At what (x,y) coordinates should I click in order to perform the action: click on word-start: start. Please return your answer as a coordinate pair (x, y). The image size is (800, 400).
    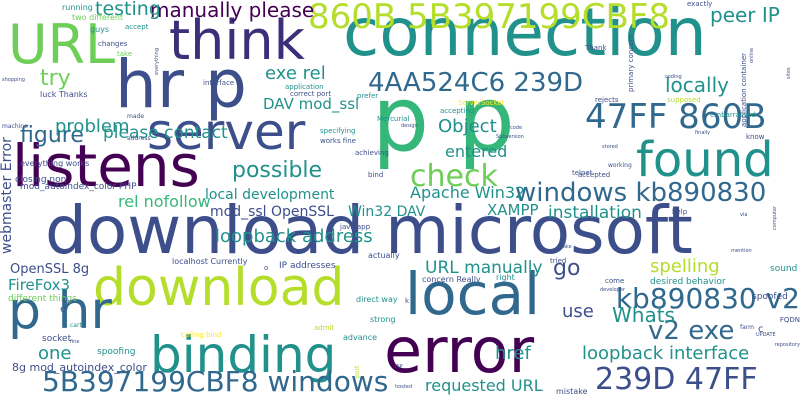
    Looking at the image, I should click on (68, 302).